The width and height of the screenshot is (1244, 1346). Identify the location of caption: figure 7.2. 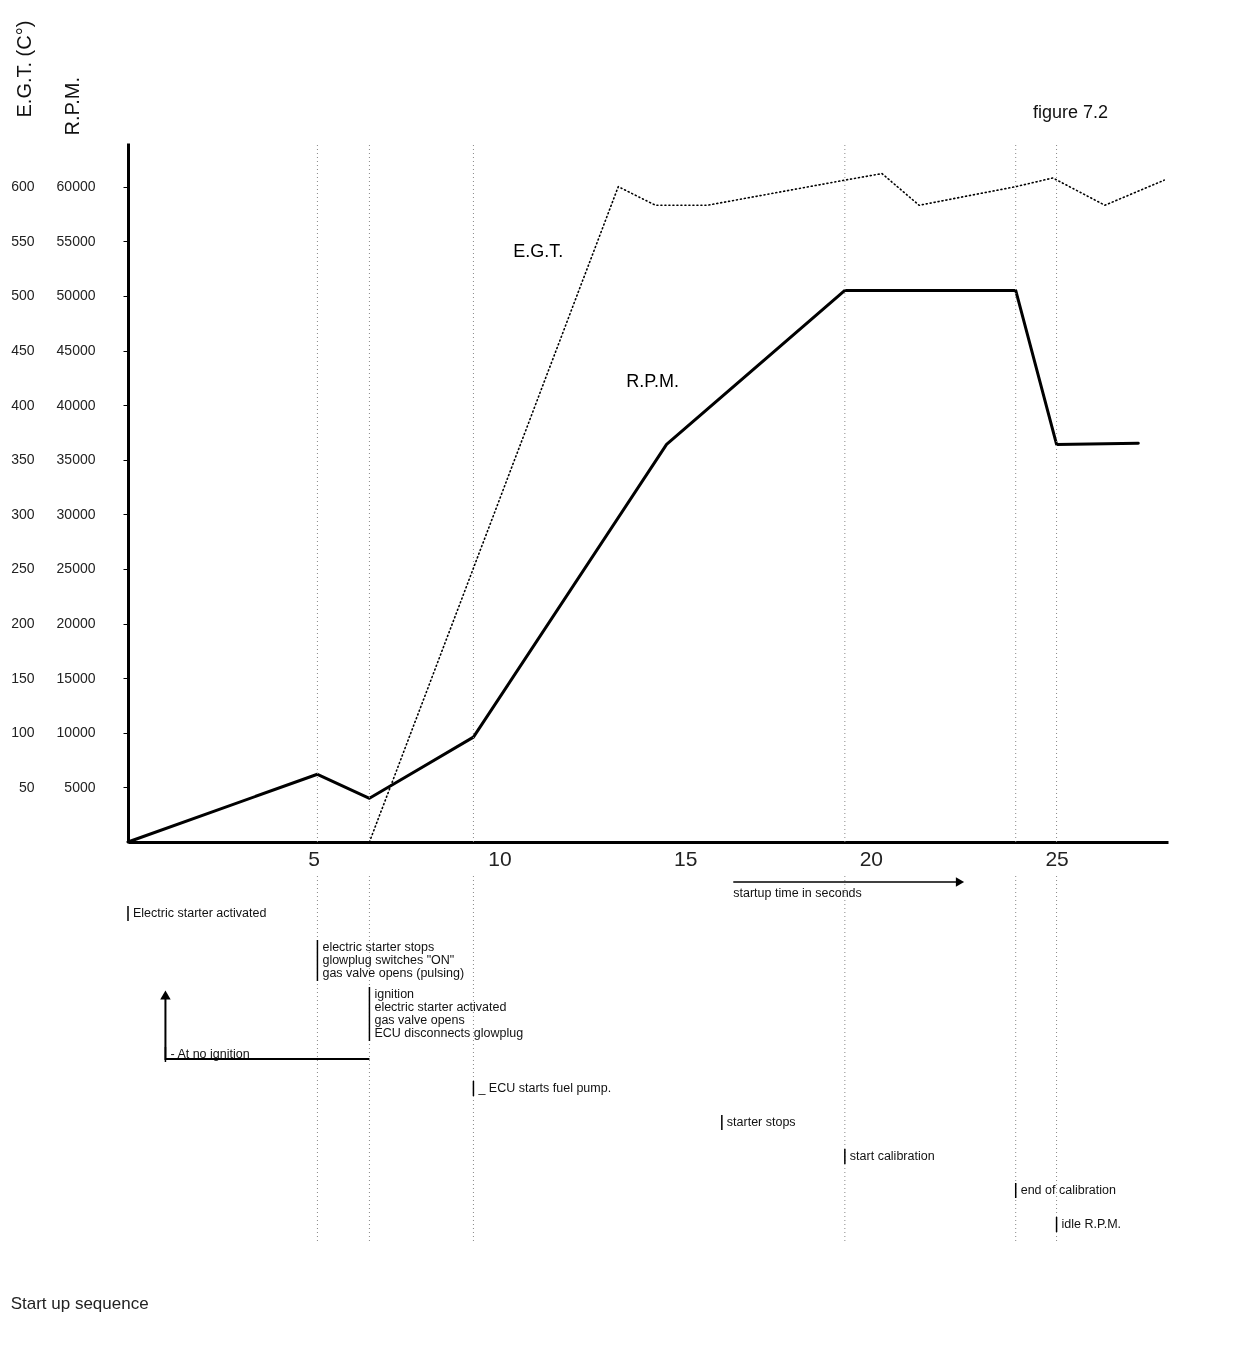
(1070, 112).